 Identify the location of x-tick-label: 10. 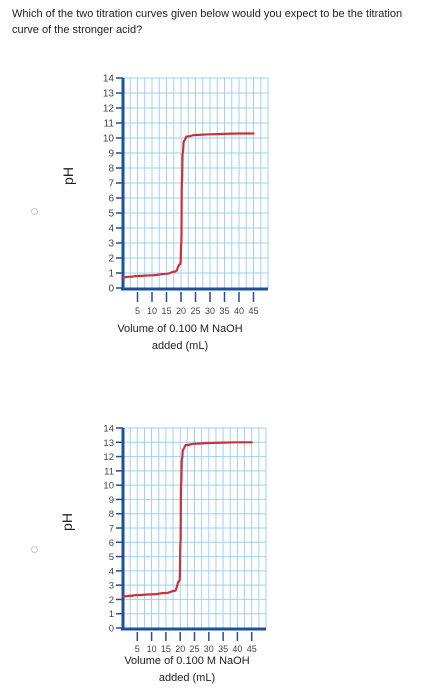
(152, 311).